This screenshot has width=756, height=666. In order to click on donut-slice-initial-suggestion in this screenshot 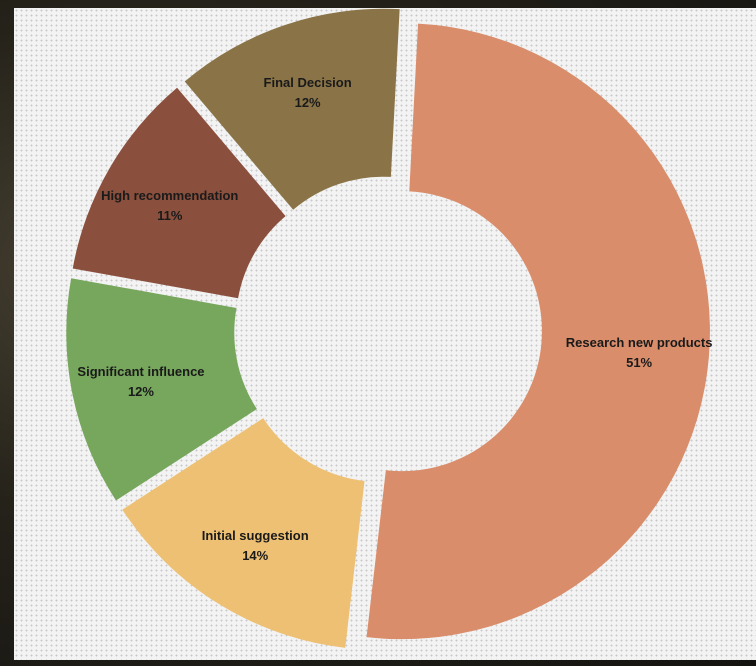, I will do `click(243, 533)`.